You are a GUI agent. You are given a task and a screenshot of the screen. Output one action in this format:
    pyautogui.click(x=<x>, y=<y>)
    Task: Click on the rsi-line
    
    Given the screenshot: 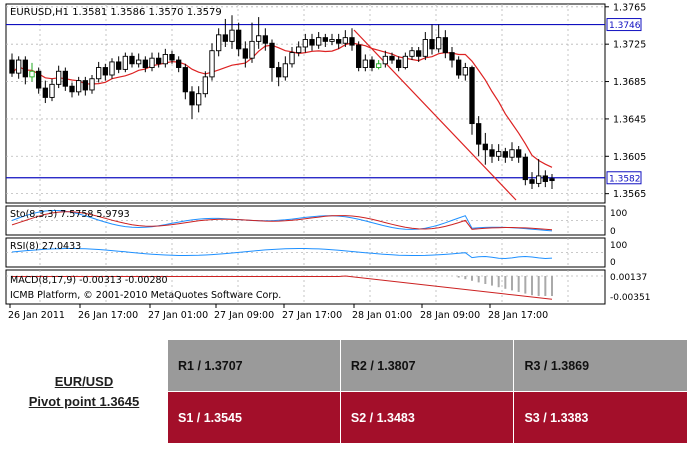 What is the action you would take?
    pyautogui.click(x=282, y=254)
    